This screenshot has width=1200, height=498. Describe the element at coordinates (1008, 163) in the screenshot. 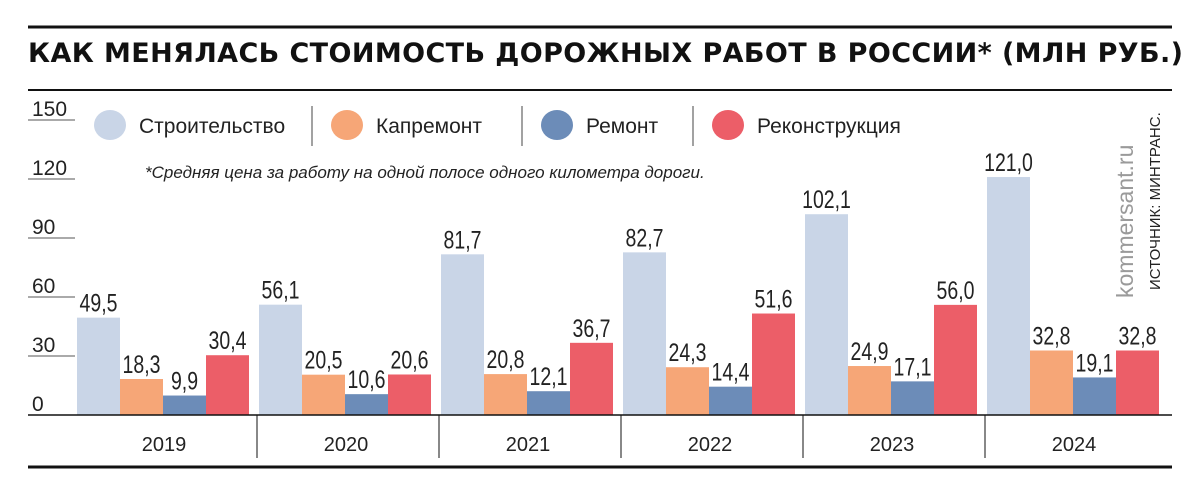

I see `value-label: 121,0` at that location.